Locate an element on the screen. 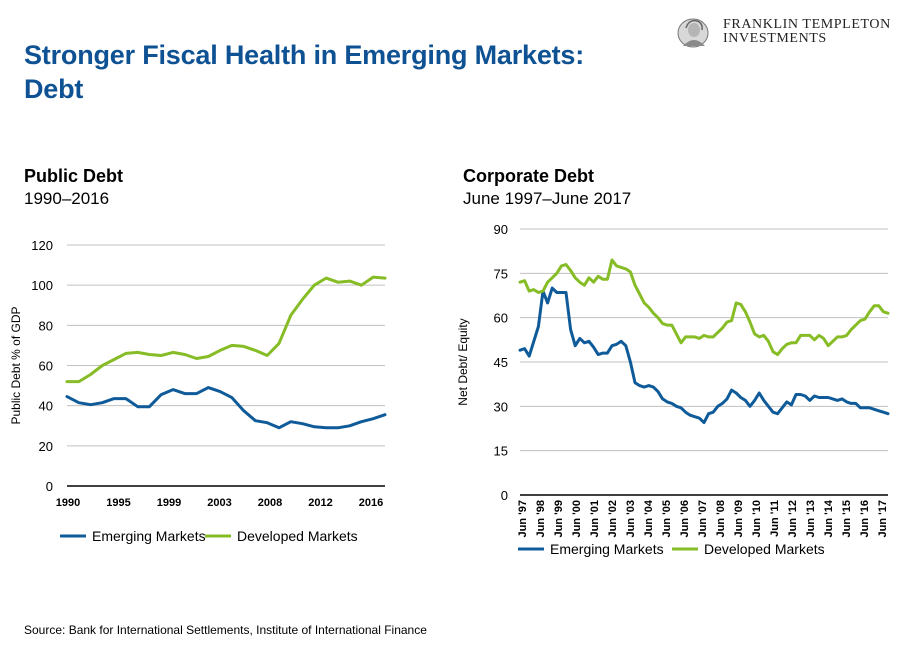 This screenshot has height=645, width=900. corporate-debt-x-tick-label: Jun '14 is located at coordinates (829, 518).